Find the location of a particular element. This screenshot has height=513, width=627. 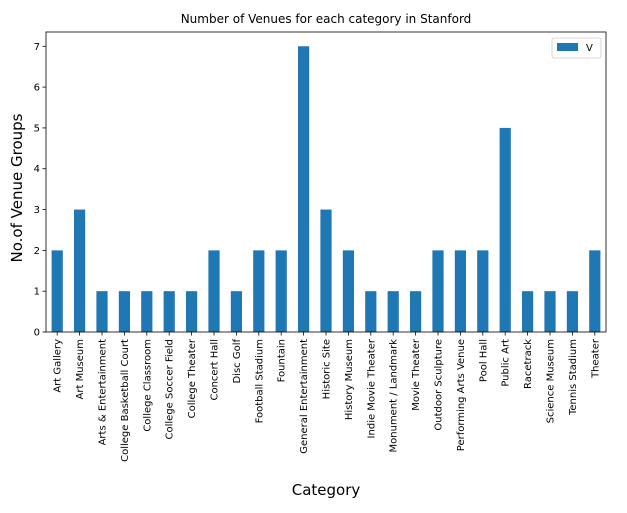

y-tick-label: 0 is located at coordinates (37, 333).